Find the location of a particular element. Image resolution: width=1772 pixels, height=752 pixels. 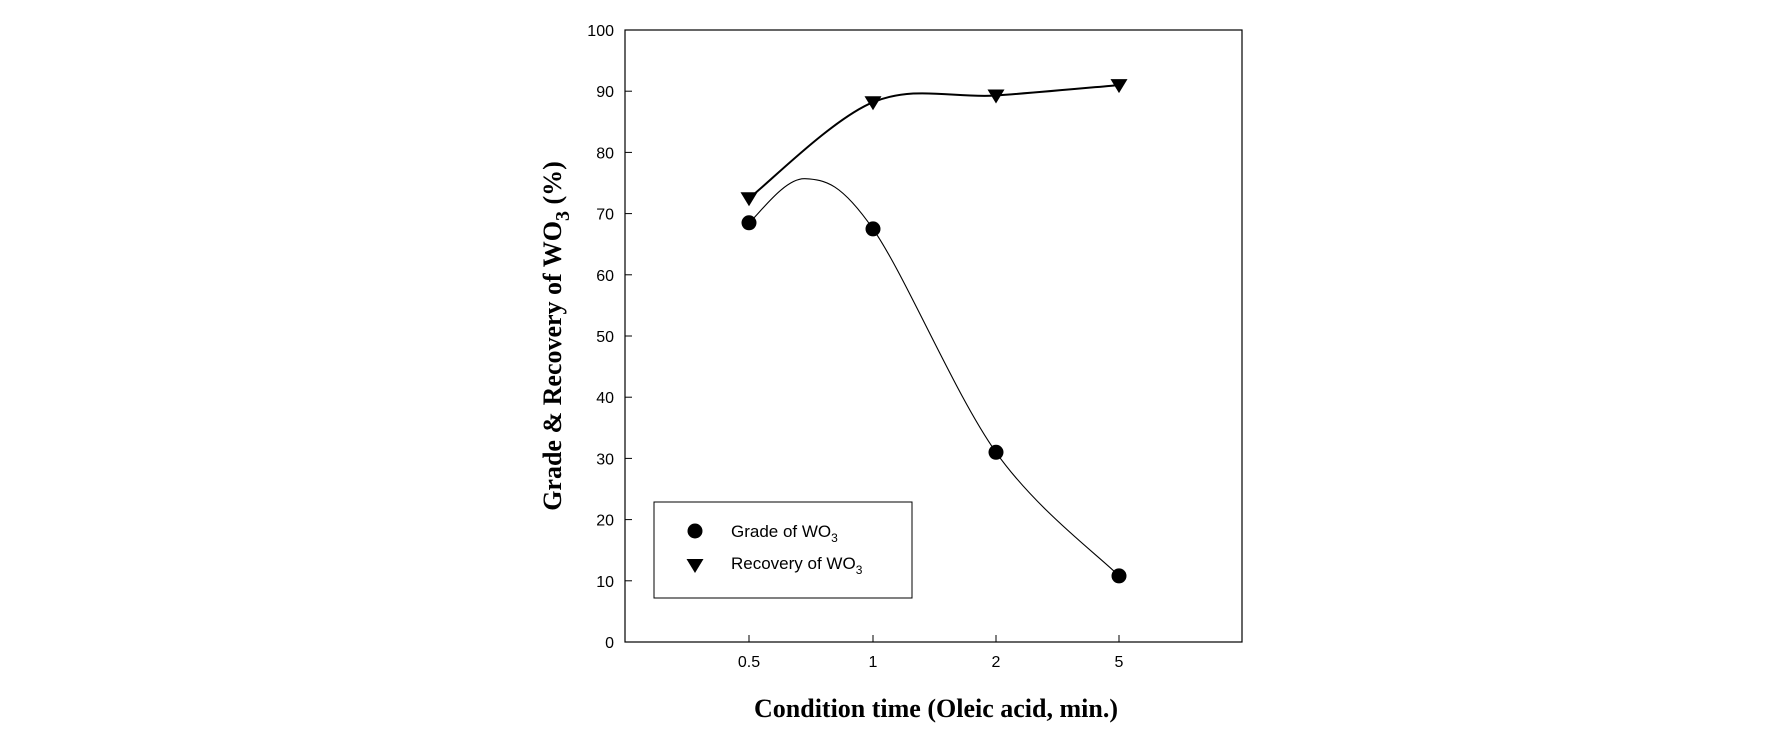

y-axis-title: Grade & Recovery of WO3 (%) is located at coordinates (556, 336).